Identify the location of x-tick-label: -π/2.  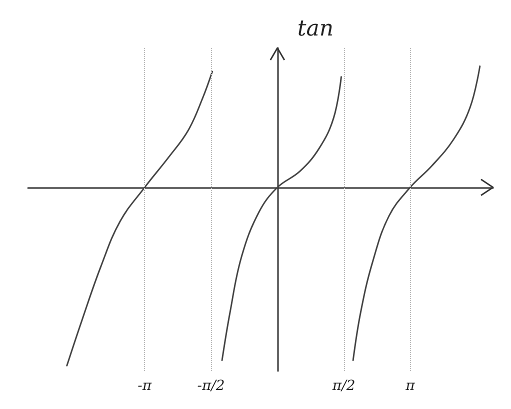
(211, 386).